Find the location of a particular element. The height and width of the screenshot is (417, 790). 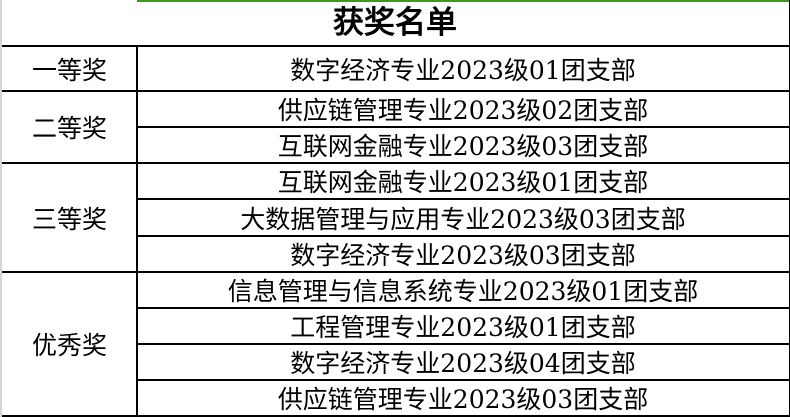

awarded-unit-cell: 互联网金融专业2023级01团支部 is located at coordinates (463, 182).